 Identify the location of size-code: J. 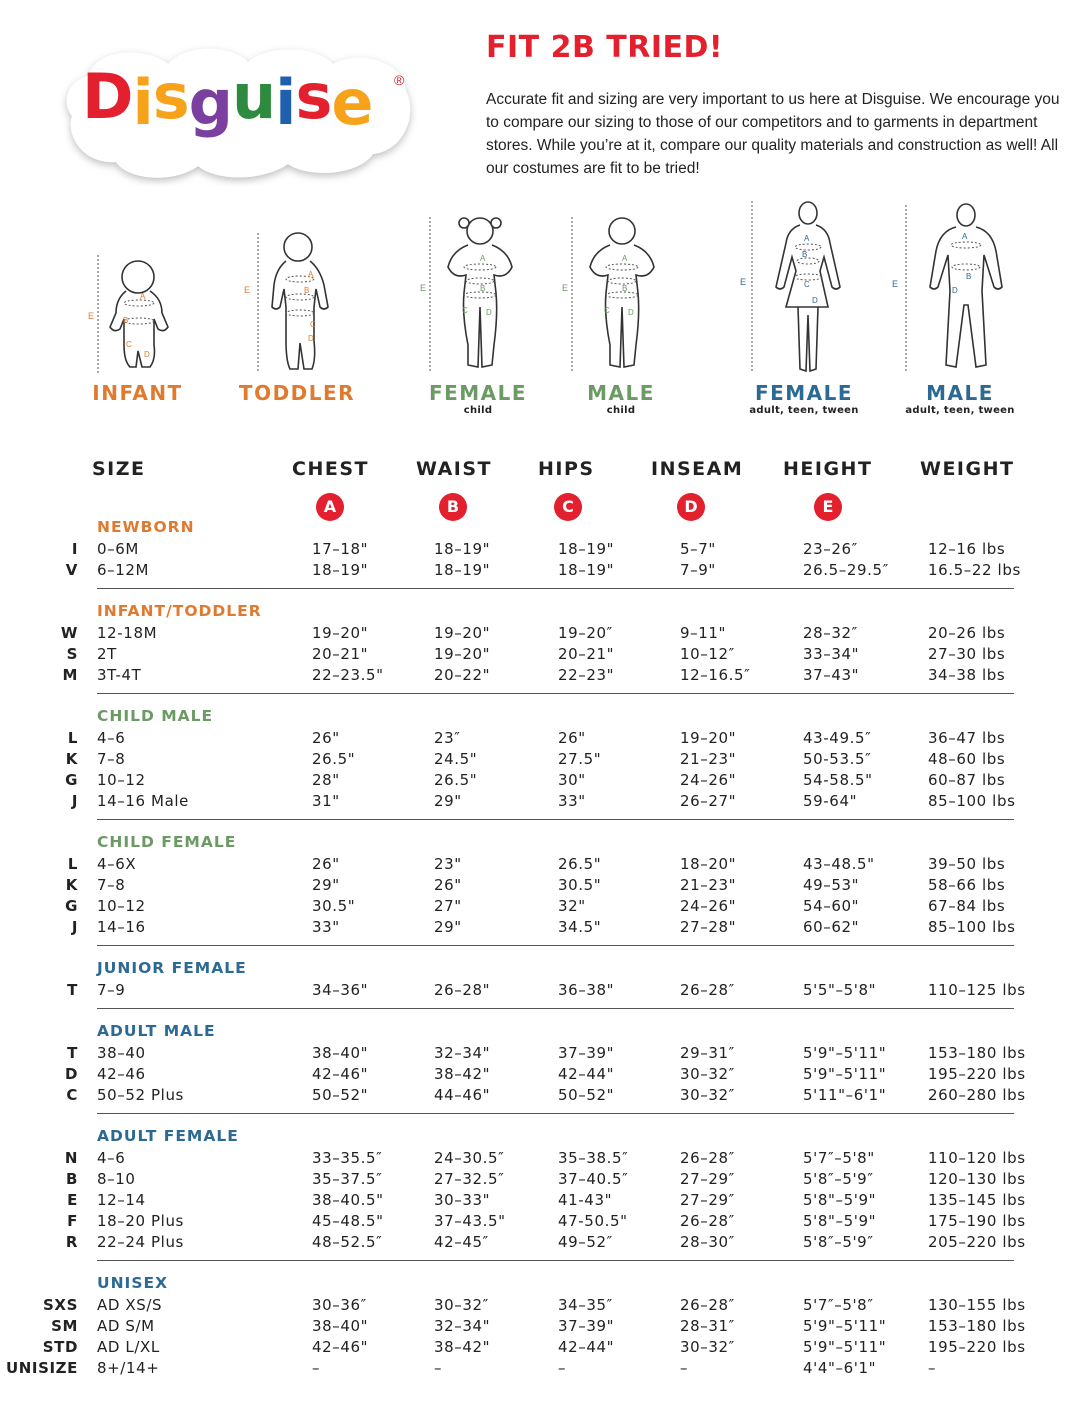
(74, 801).